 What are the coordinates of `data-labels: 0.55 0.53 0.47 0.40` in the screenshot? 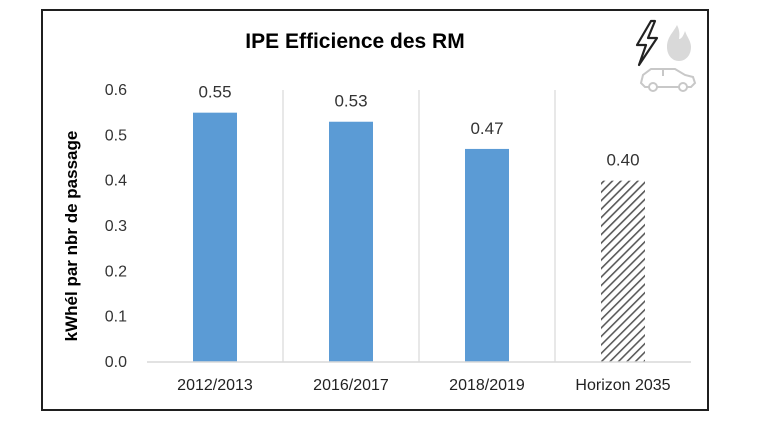 It's located at (418, 126).